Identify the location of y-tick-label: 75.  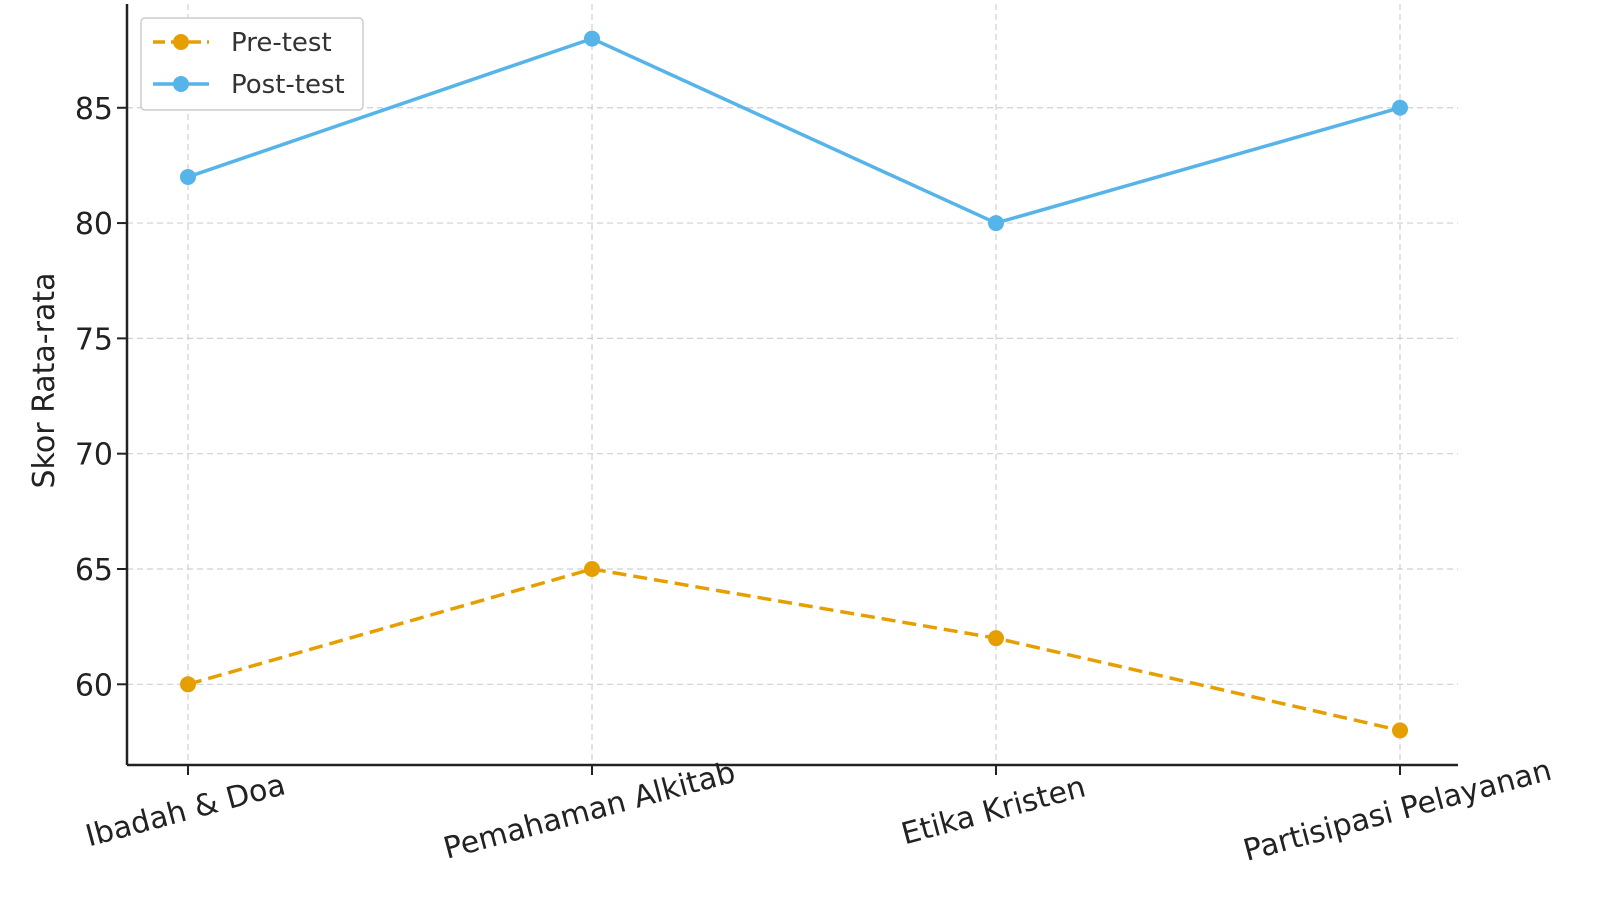
(94, 339).